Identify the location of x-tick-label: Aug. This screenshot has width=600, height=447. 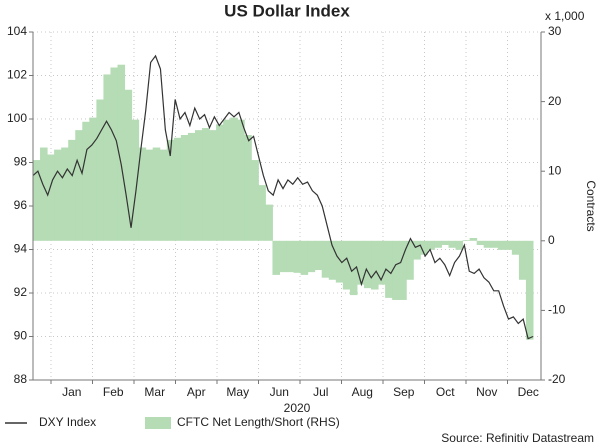
(362, 392).